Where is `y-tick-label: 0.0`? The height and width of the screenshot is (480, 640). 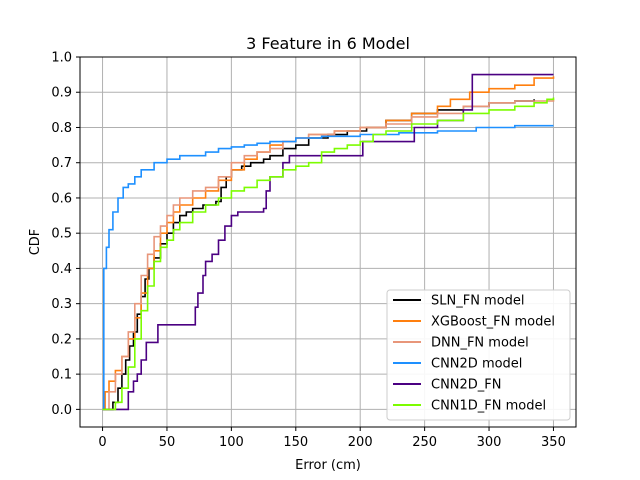 y-tick-label: 0.0 is located at coordinates (61, 410).